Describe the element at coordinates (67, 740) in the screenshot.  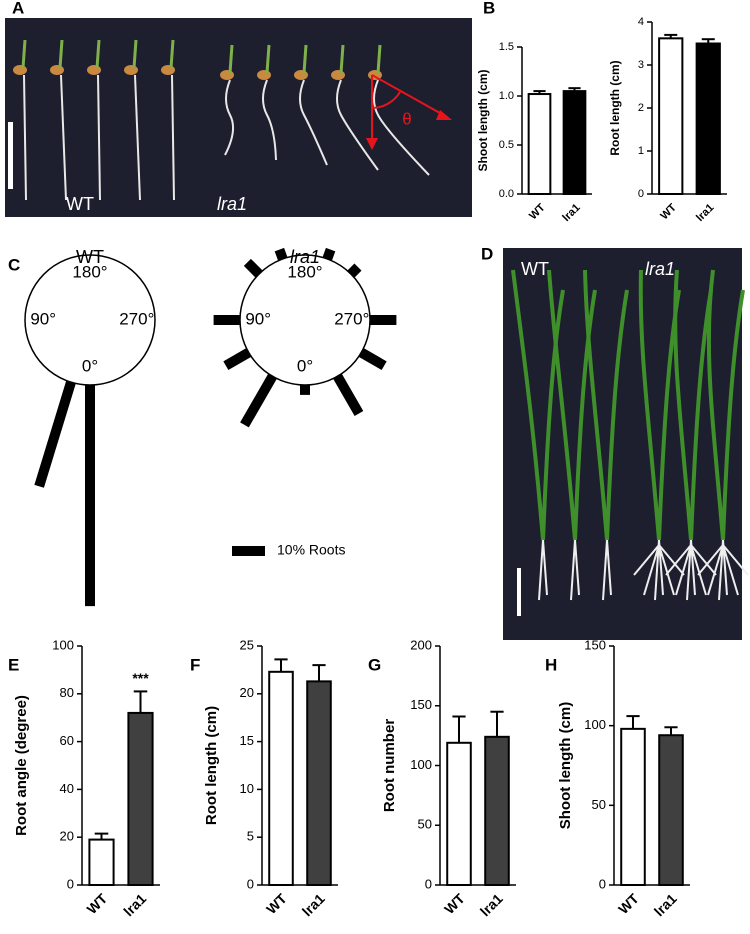
I see `y-tick-label: 60` at that location.